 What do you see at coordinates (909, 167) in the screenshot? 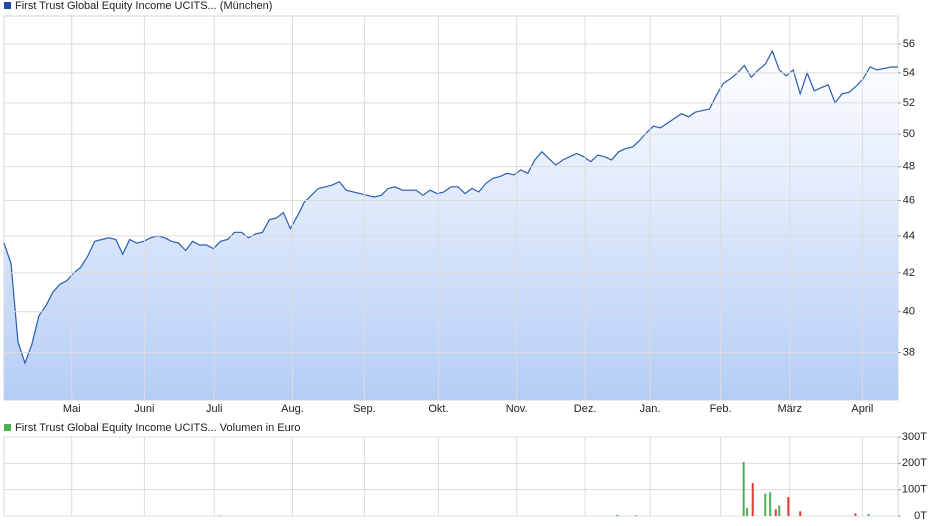
I see `y-tick-label: 48` at bounding box center [909, 167].